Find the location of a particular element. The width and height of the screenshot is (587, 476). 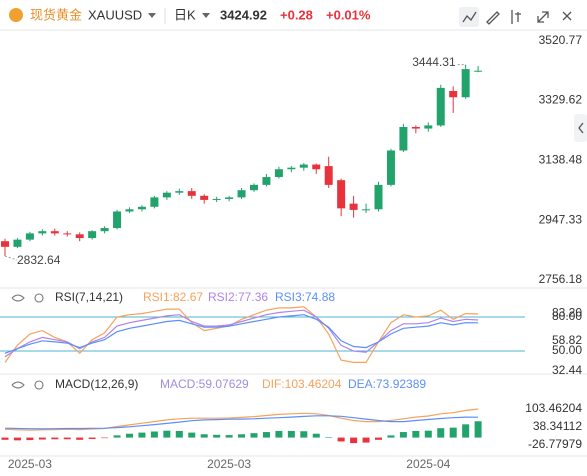

low-leader is located at coordinates (11, 258).